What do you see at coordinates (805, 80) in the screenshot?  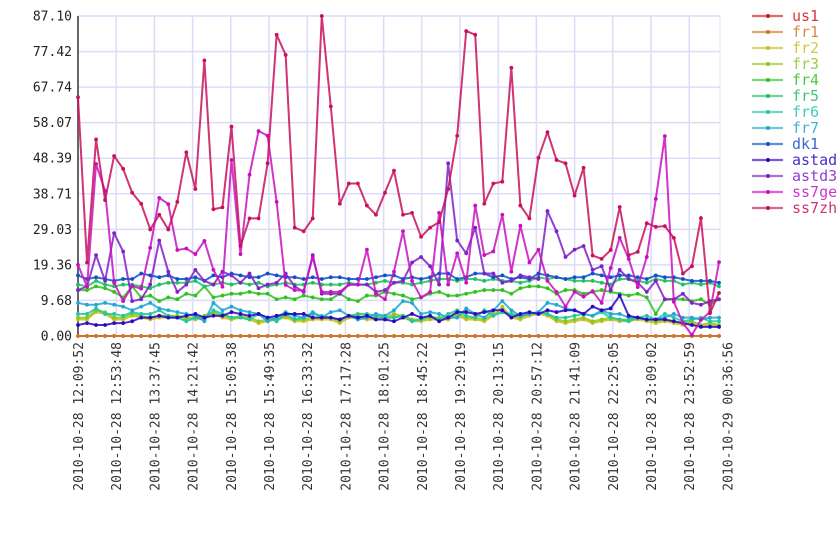 I see `legend-label: fr4` at bounding box center [805, 80].